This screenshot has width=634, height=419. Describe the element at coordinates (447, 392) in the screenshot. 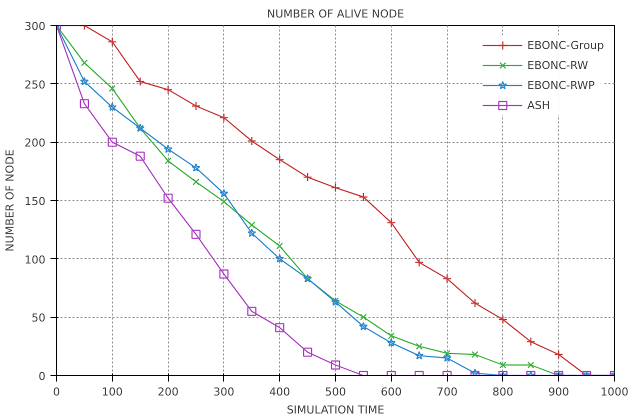

I see `x-tick-label: 700` at that location.